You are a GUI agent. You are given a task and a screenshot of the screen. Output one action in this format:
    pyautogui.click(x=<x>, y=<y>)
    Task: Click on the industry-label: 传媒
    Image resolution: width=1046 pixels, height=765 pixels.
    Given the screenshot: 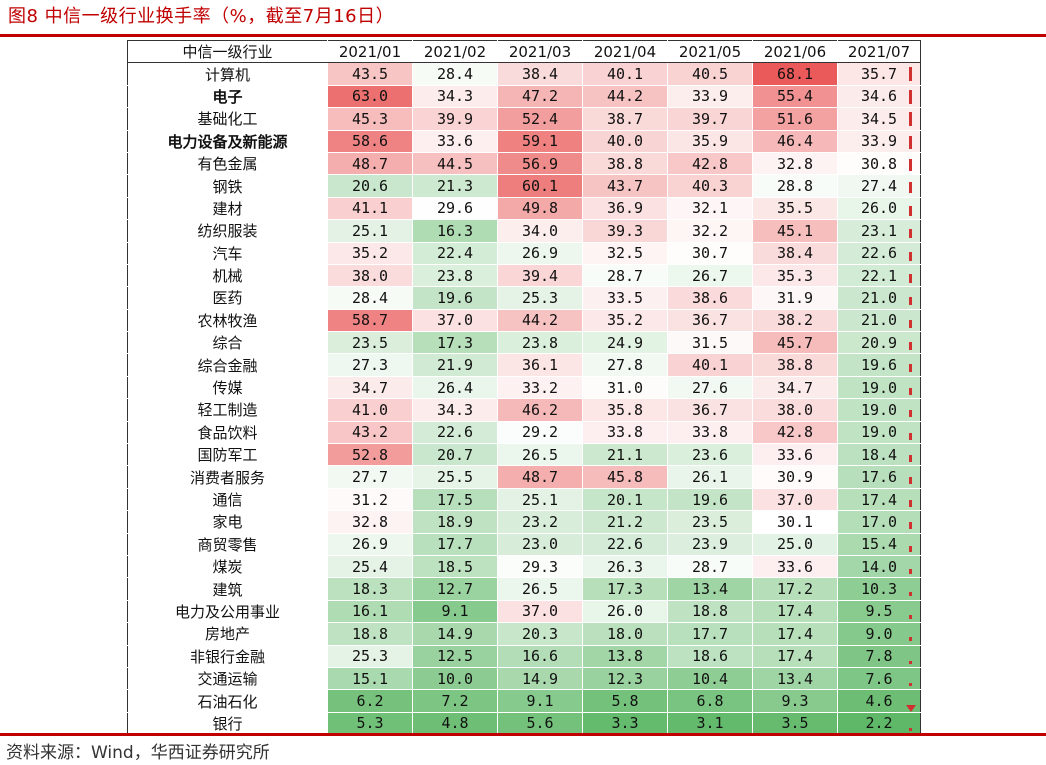 What is the action you would take?
    pyautogui.click(x=227, y=387)
    